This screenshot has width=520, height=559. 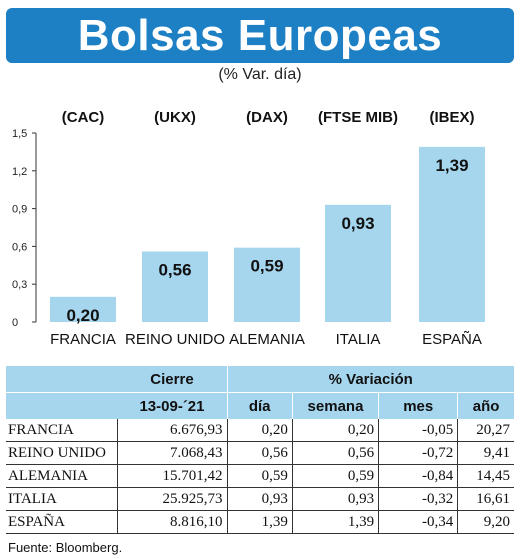 I want to click on category-label: FRANCIA, so click(x=83, y=339).